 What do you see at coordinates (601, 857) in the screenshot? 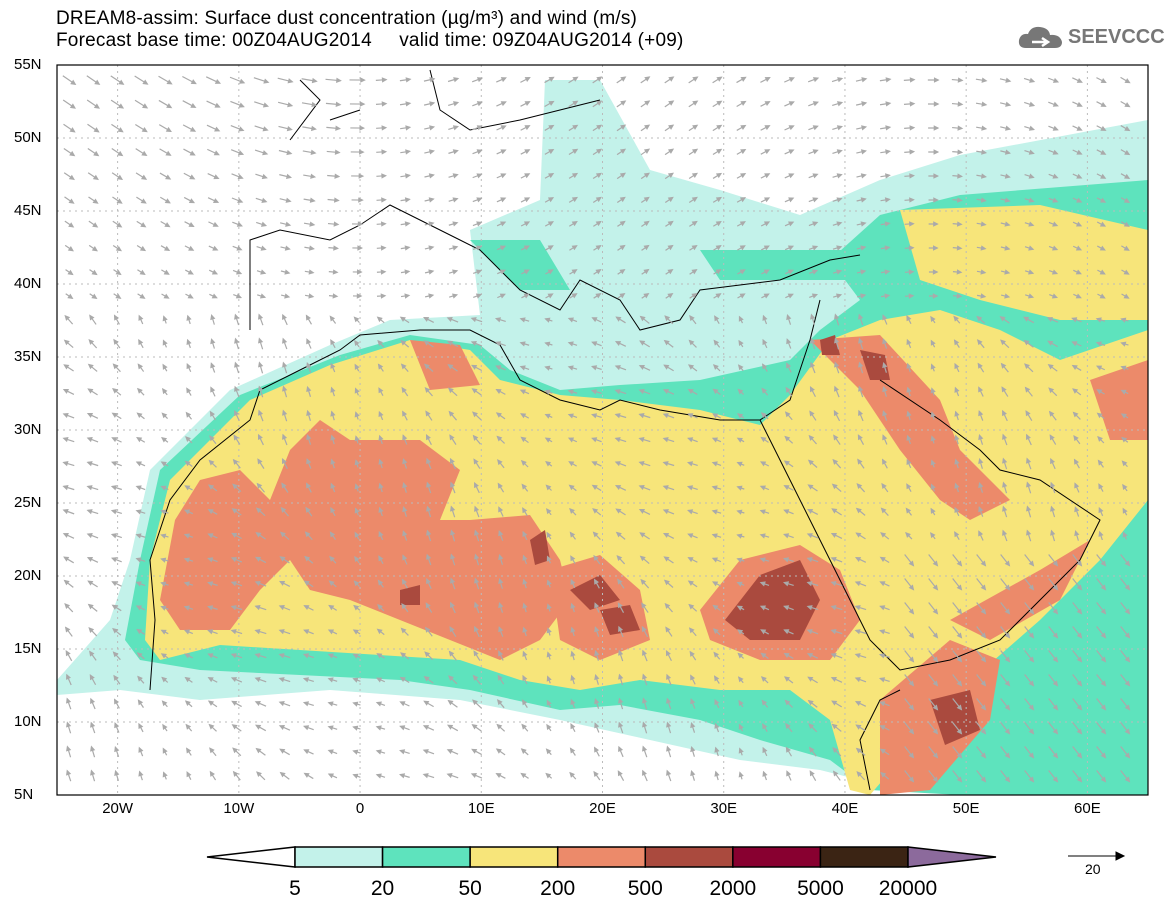
I see `colorbar` at bounding box center [601, 857].